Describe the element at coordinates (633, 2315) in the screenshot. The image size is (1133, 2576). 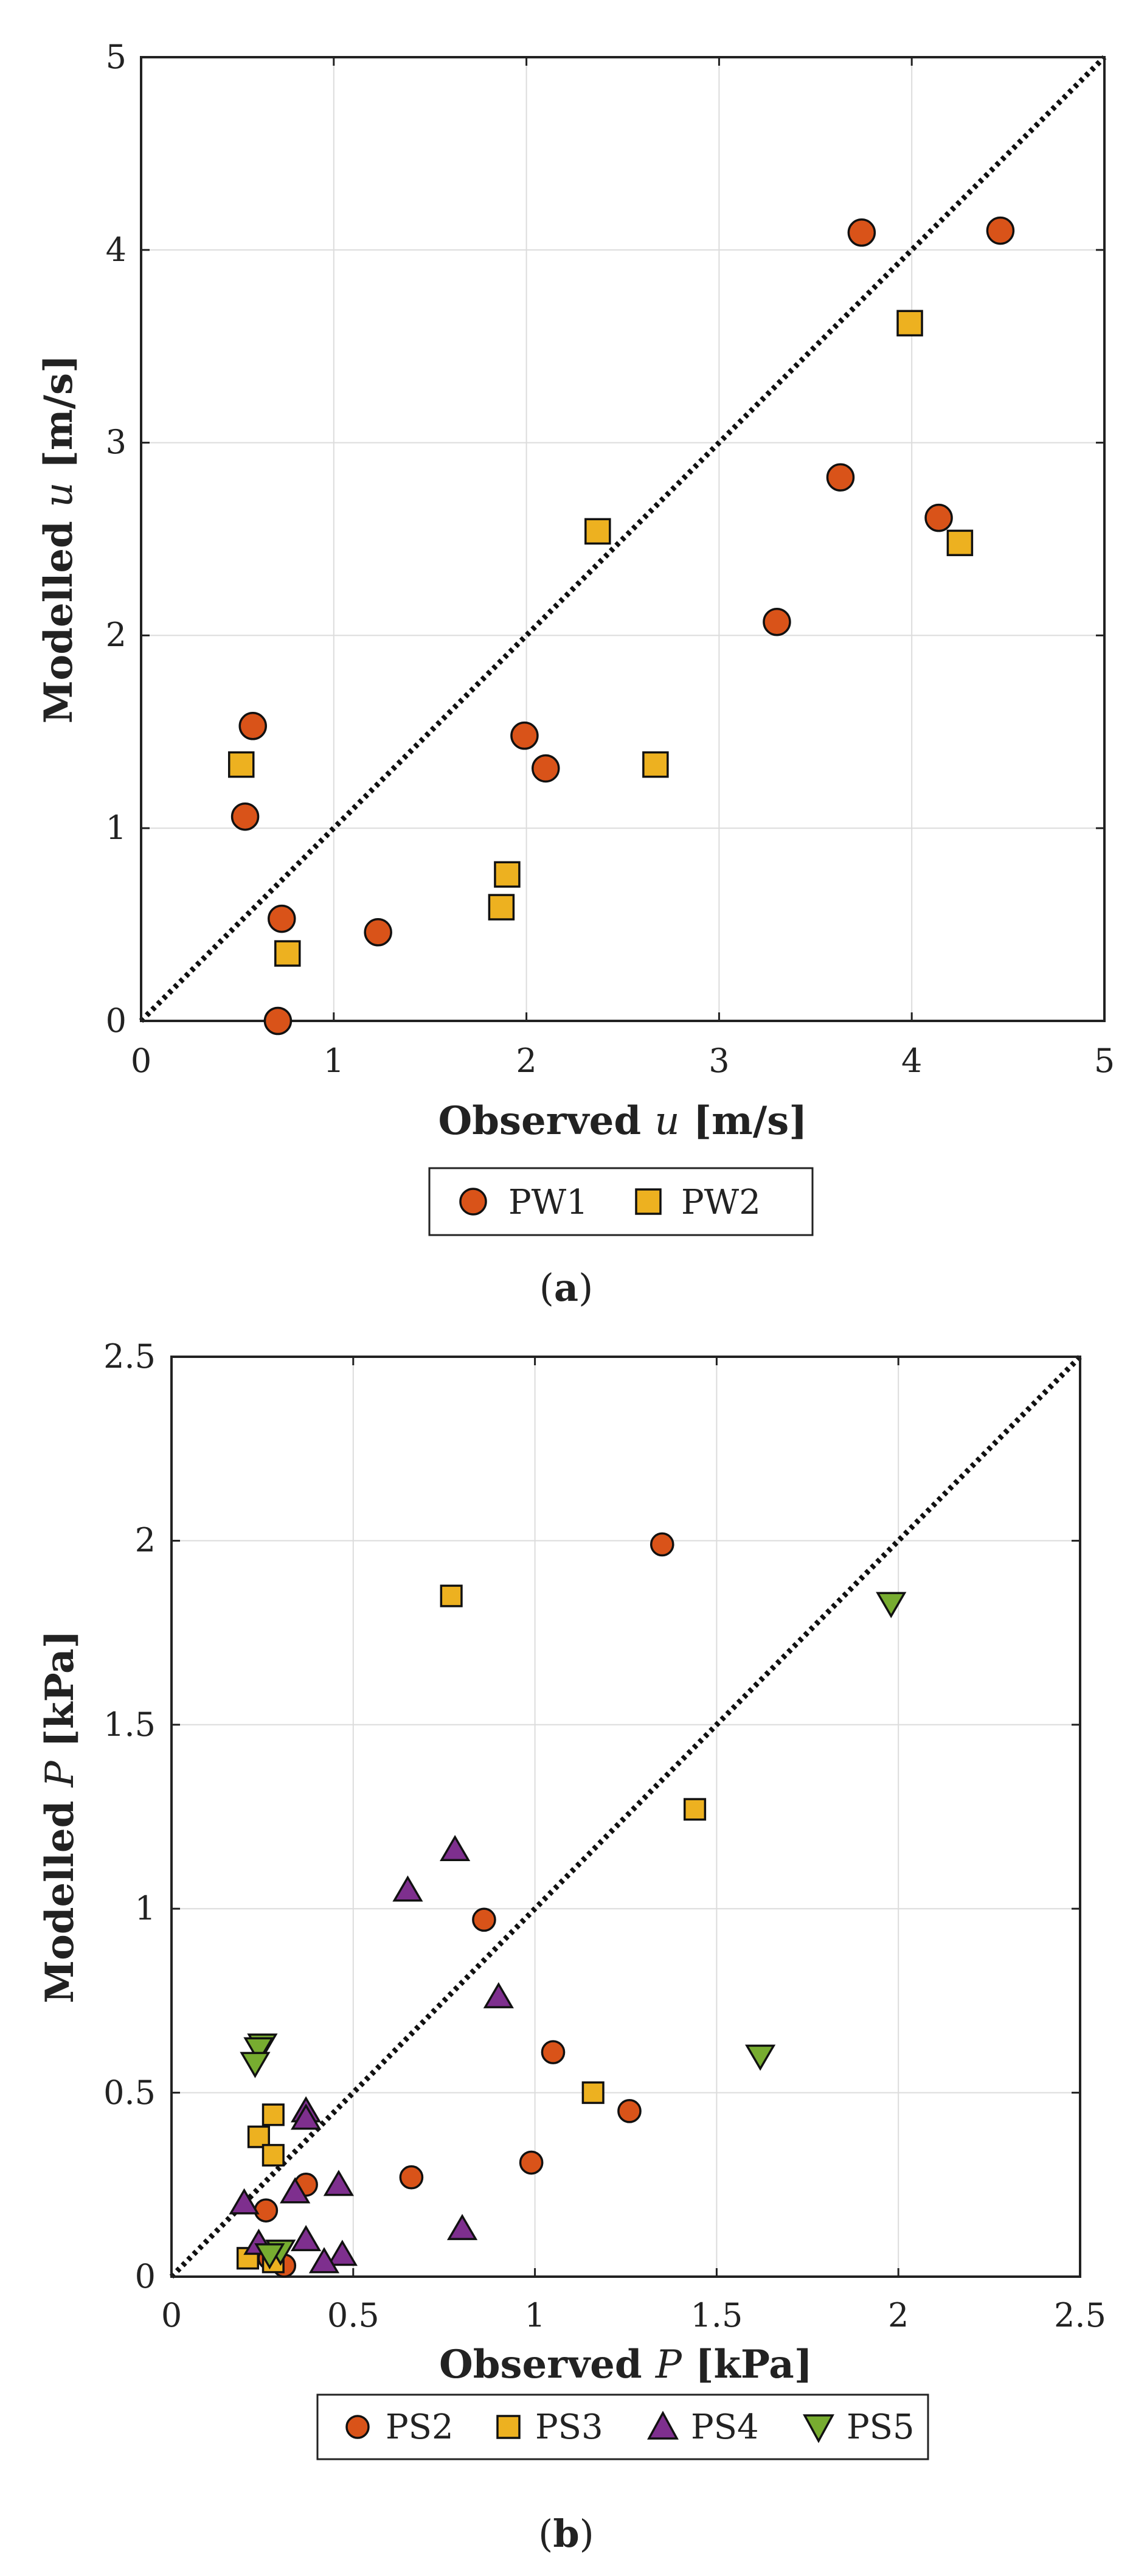
I see `panel-b-x-tick-labels: 0 0.5 1 1.5 2 2.5` at that location.